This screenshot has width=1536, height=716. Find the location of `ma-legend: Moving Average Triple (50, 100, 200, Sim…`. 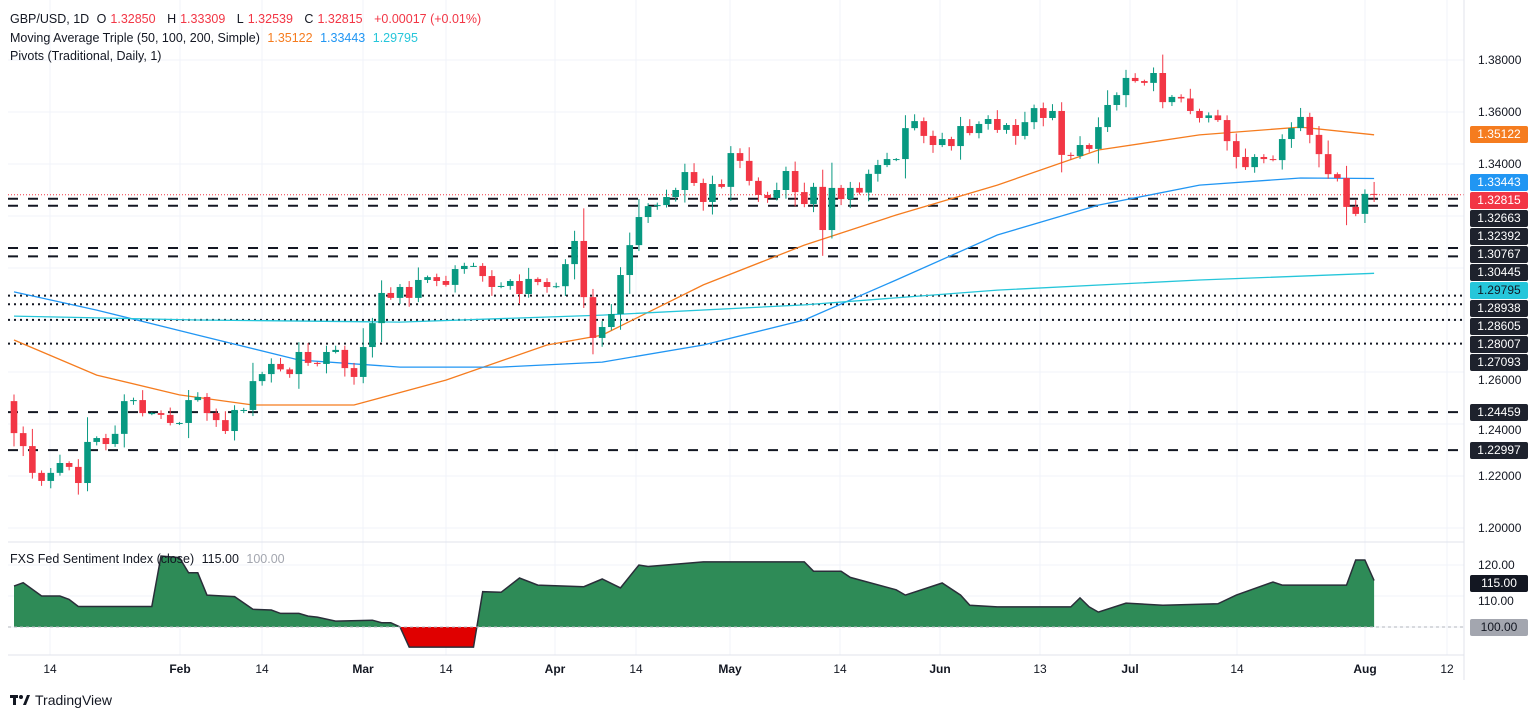

ma-legend: Moving Average Triple (50, 100, 200, Sim… is located at coordinates (216, 38).